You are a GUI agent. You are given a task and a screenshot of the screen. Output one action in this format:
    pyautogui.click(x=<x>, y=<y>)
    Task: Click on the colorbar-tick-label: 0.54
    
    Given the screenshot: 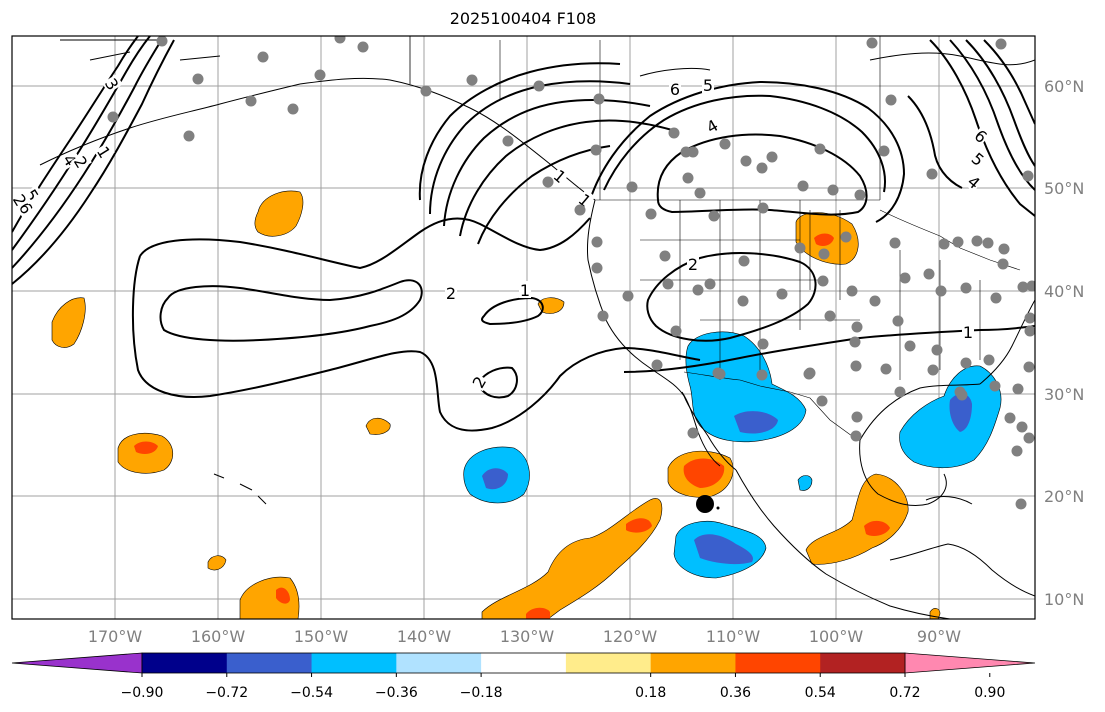 What is the action you would take?
    pyautogui.click(x=820, y=693)
    